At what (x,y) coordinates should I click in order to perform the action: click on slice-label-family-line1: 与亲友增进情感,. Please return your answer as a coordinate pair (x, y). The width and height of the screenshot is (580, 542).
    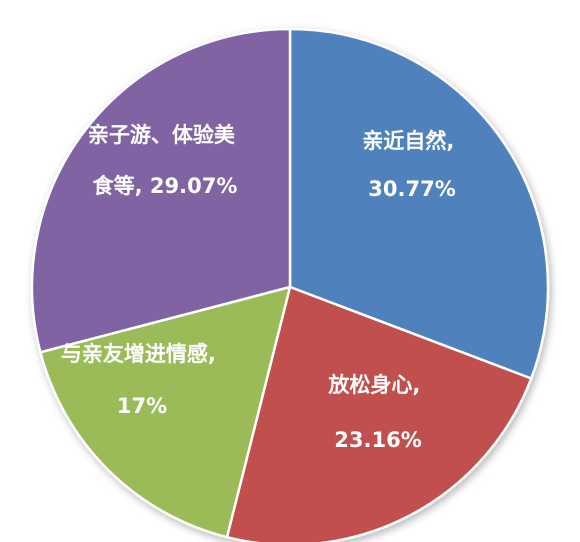
    Looking at the image, I should click on (138, 354).